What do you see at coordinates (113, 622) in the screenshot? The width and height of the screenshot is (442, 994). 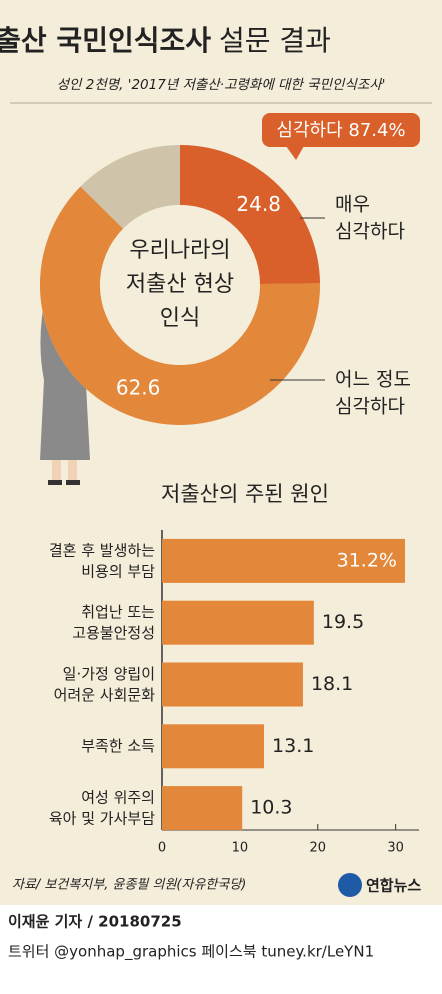 I see `y-tick-label: 취업난 또는 고용불안정성` at bounding box center [113, 622].